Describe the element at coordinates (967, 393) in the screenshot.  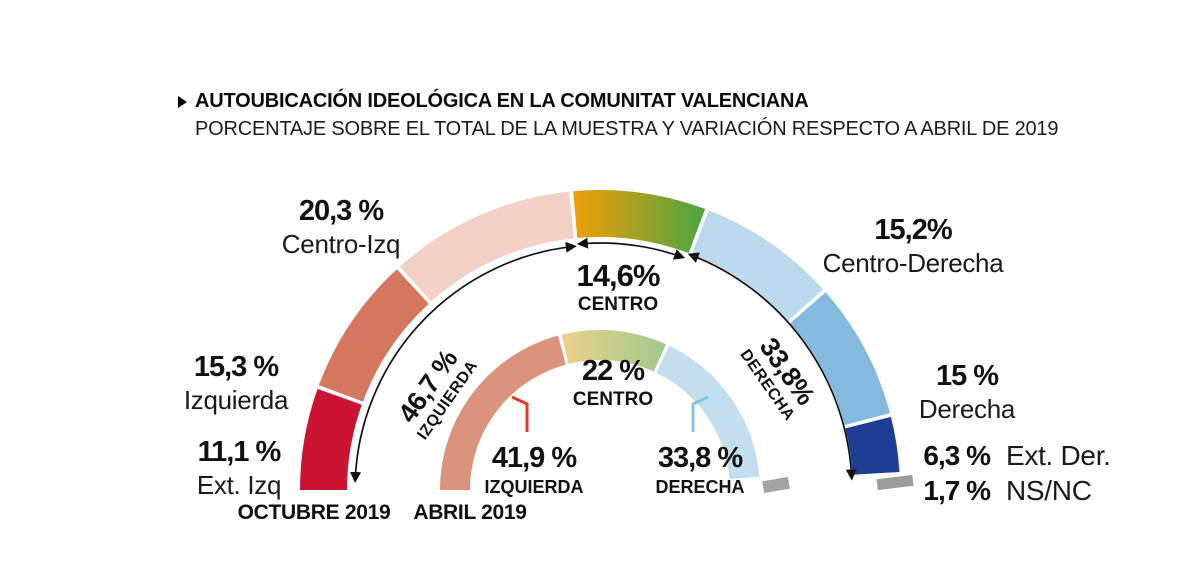
I see `callout-derecha-outer: 15 % Derecha` at that location.